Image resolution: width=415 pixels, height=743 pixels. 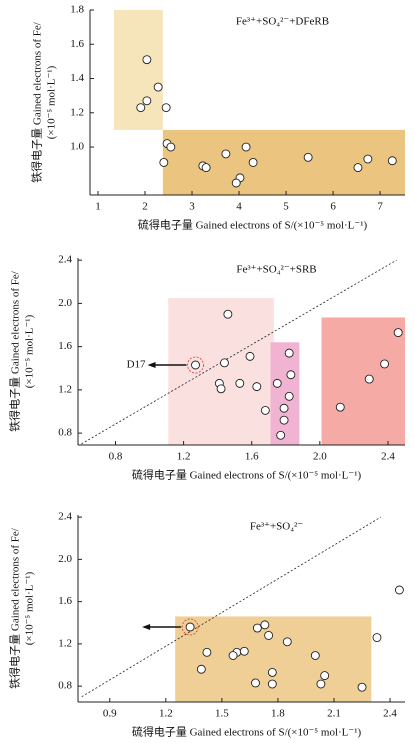 What do you see at coordinates (278, 714) in the screenshot?
I see `x-tick-label: 1.8` at bounding box center [278, 714].